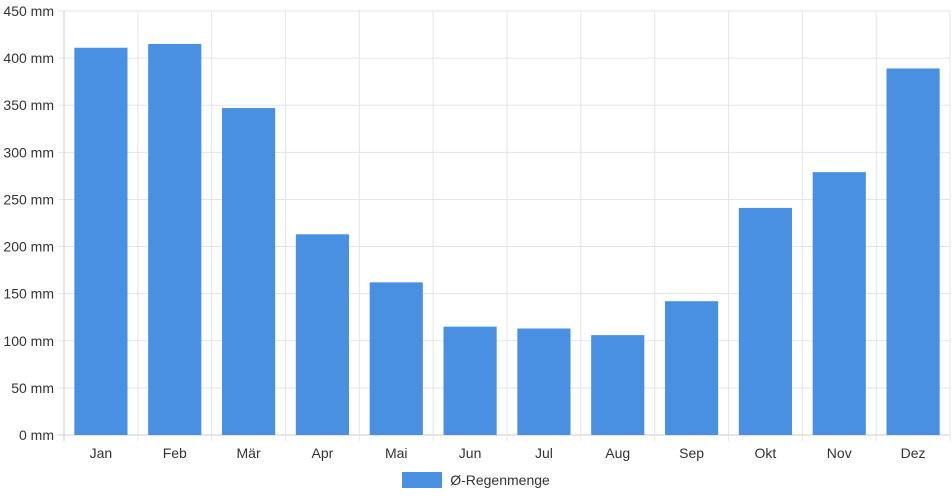  Describe the element at coordinates (500, 480) in the screenshot. I see `legend-label: Ø-Regenmenge` at that location.